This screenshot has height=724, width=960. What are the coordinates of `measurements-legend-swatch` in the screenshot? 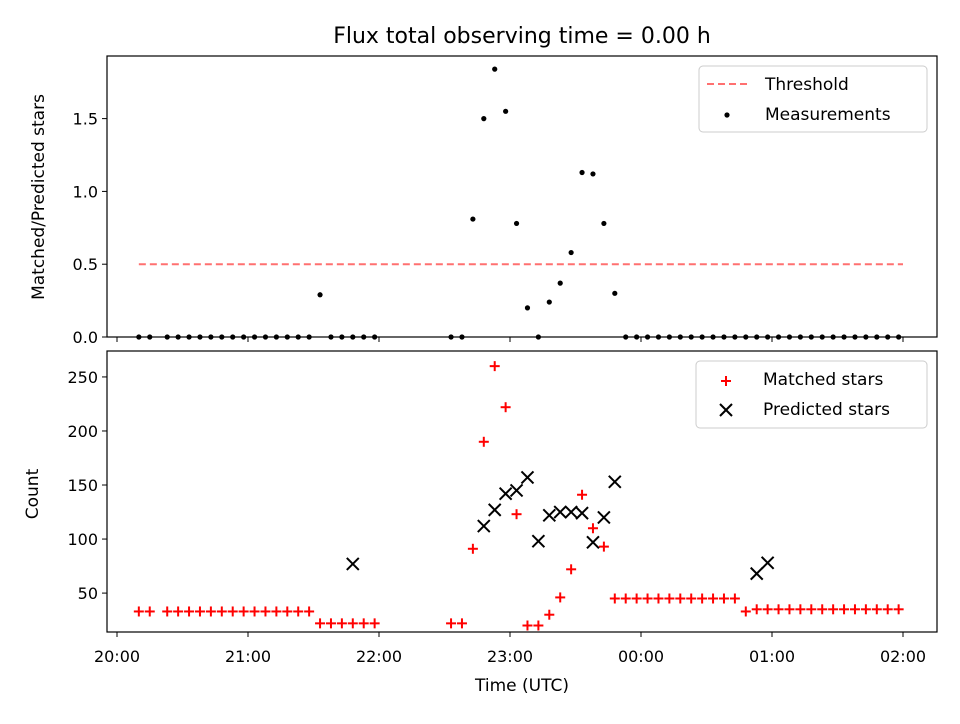 It's located at (727, 115).